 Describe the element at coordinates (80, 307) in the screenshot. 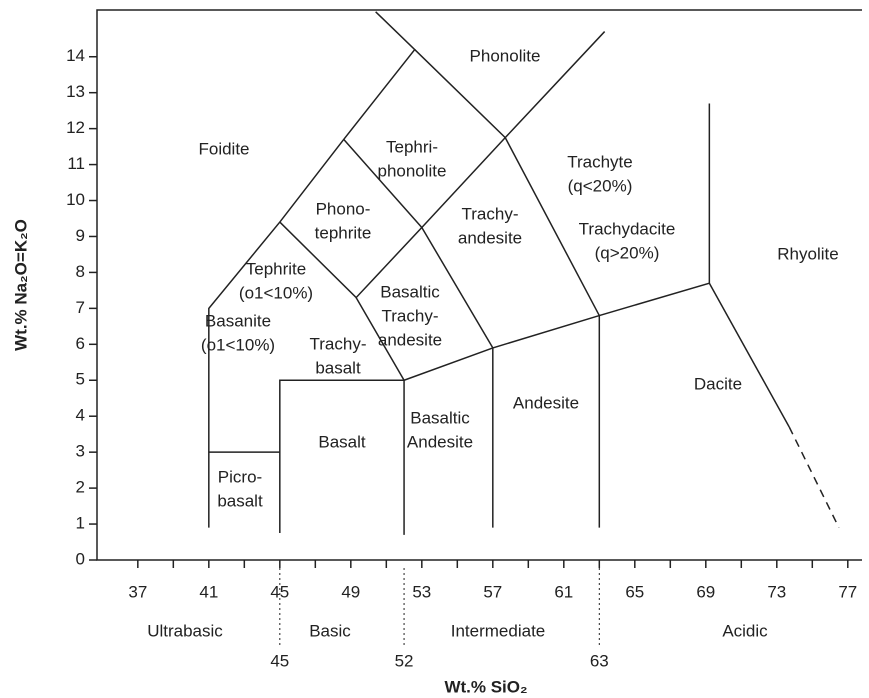

I see `y-tick-label: 7` at that location.